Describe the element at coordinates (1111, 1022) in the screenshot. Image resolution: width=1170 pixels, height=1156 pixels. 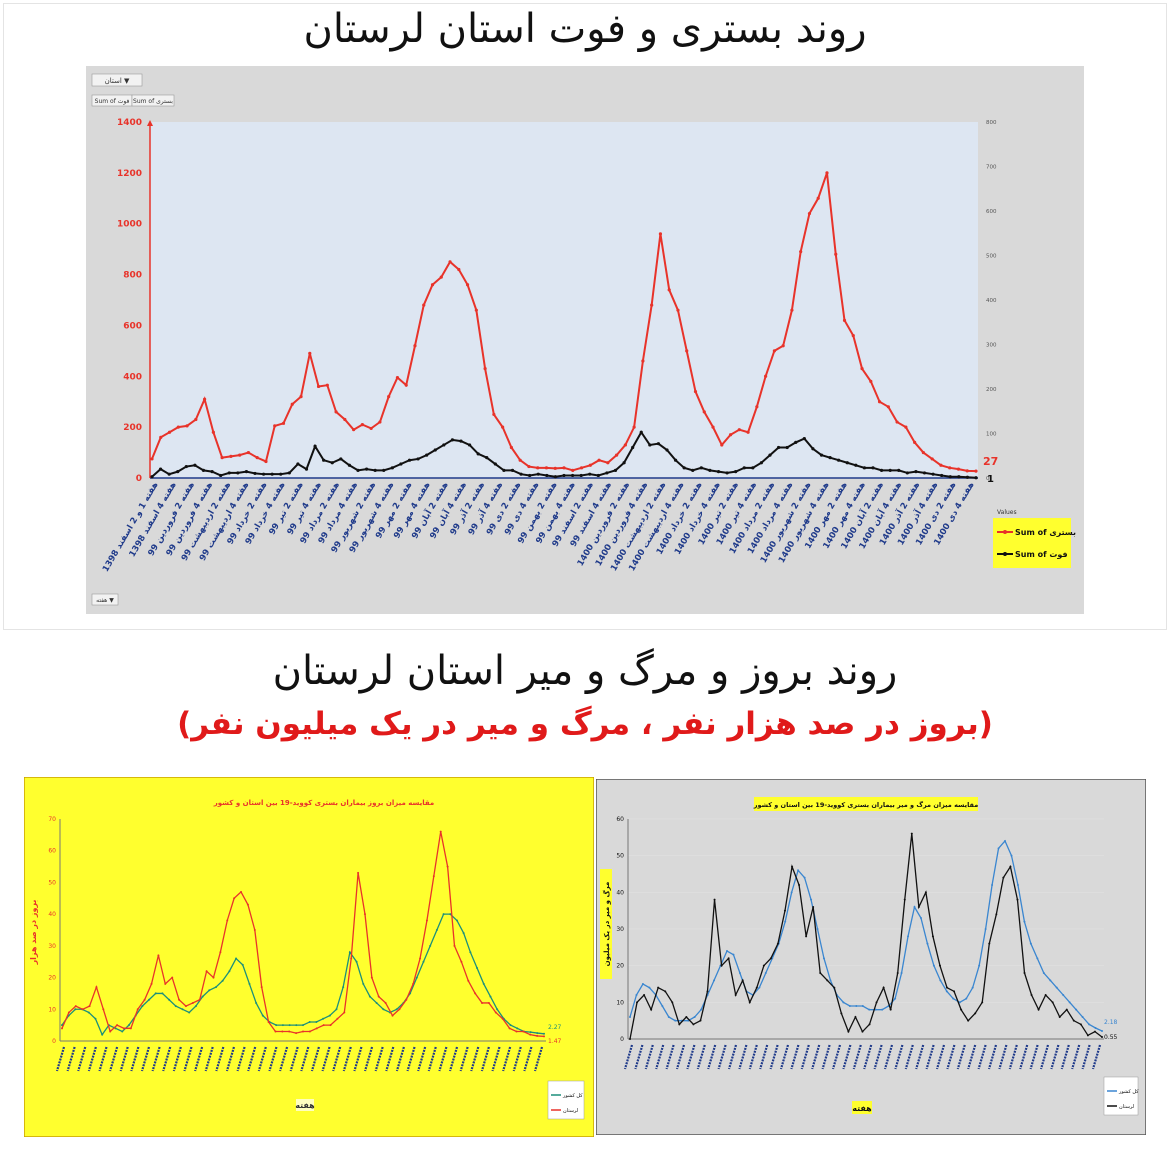
I see `mortality-end-label-country: 2.18` at that location.